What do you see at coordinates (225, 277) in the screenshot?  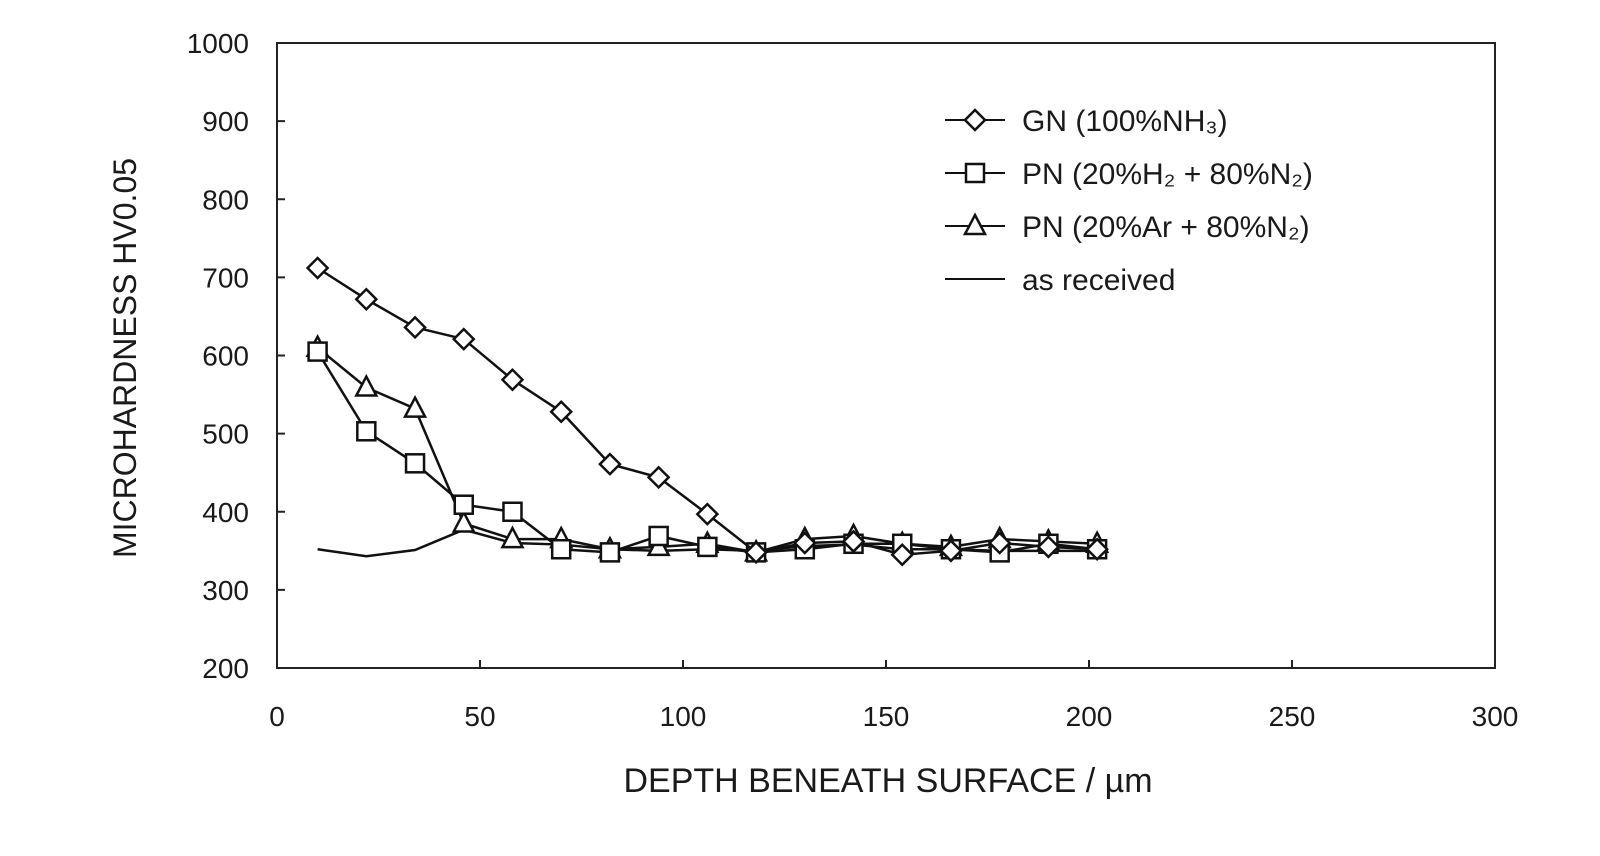 I see `y-tick-label: 700` at bounding box center [225, 277].